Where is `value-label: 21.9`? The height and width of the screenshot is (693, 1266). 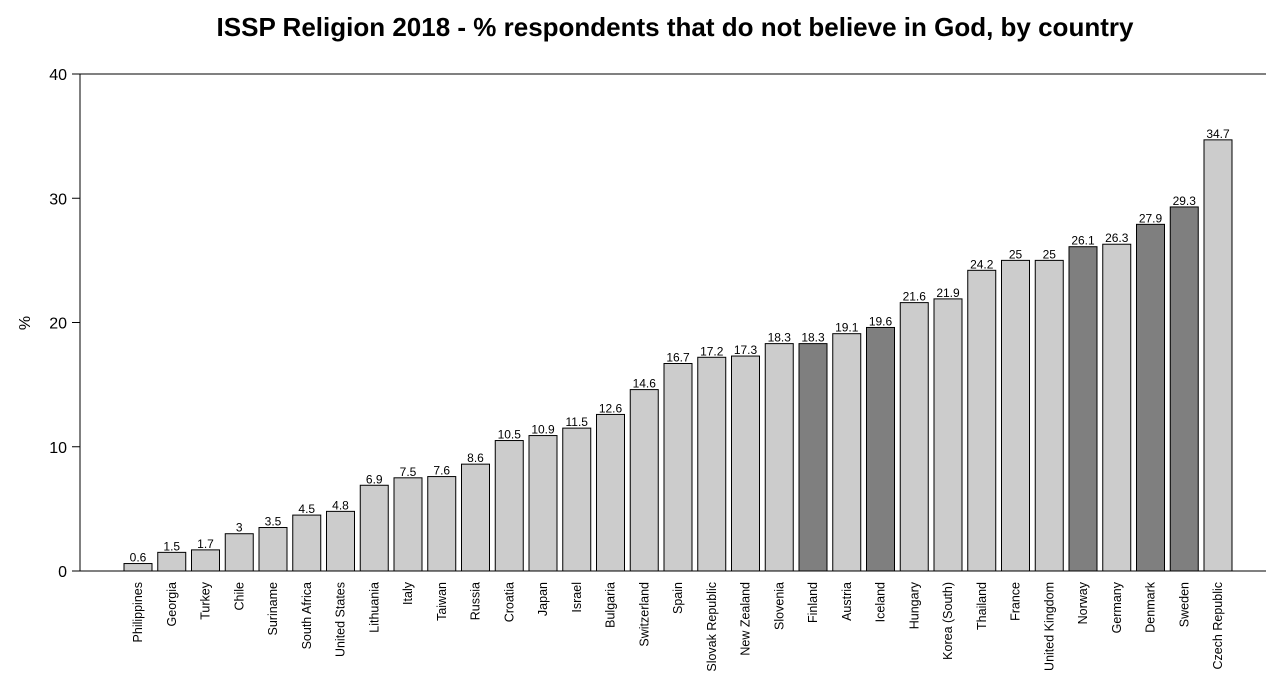
value-label: 21.9 is located at coordinates (948, 293).